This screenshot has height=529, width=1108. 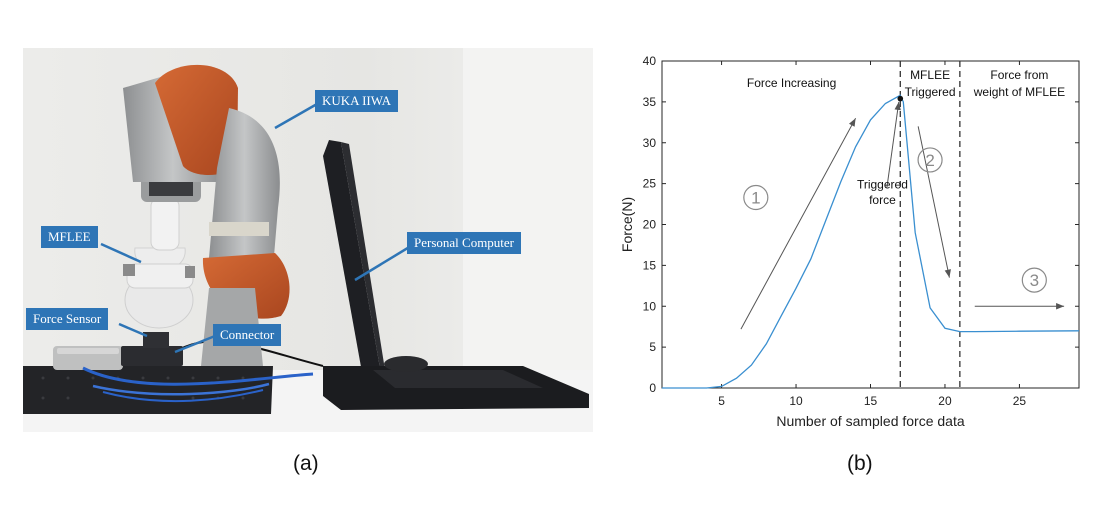 I want to click on y-tick-label: 20, so click(x=650, y=225).